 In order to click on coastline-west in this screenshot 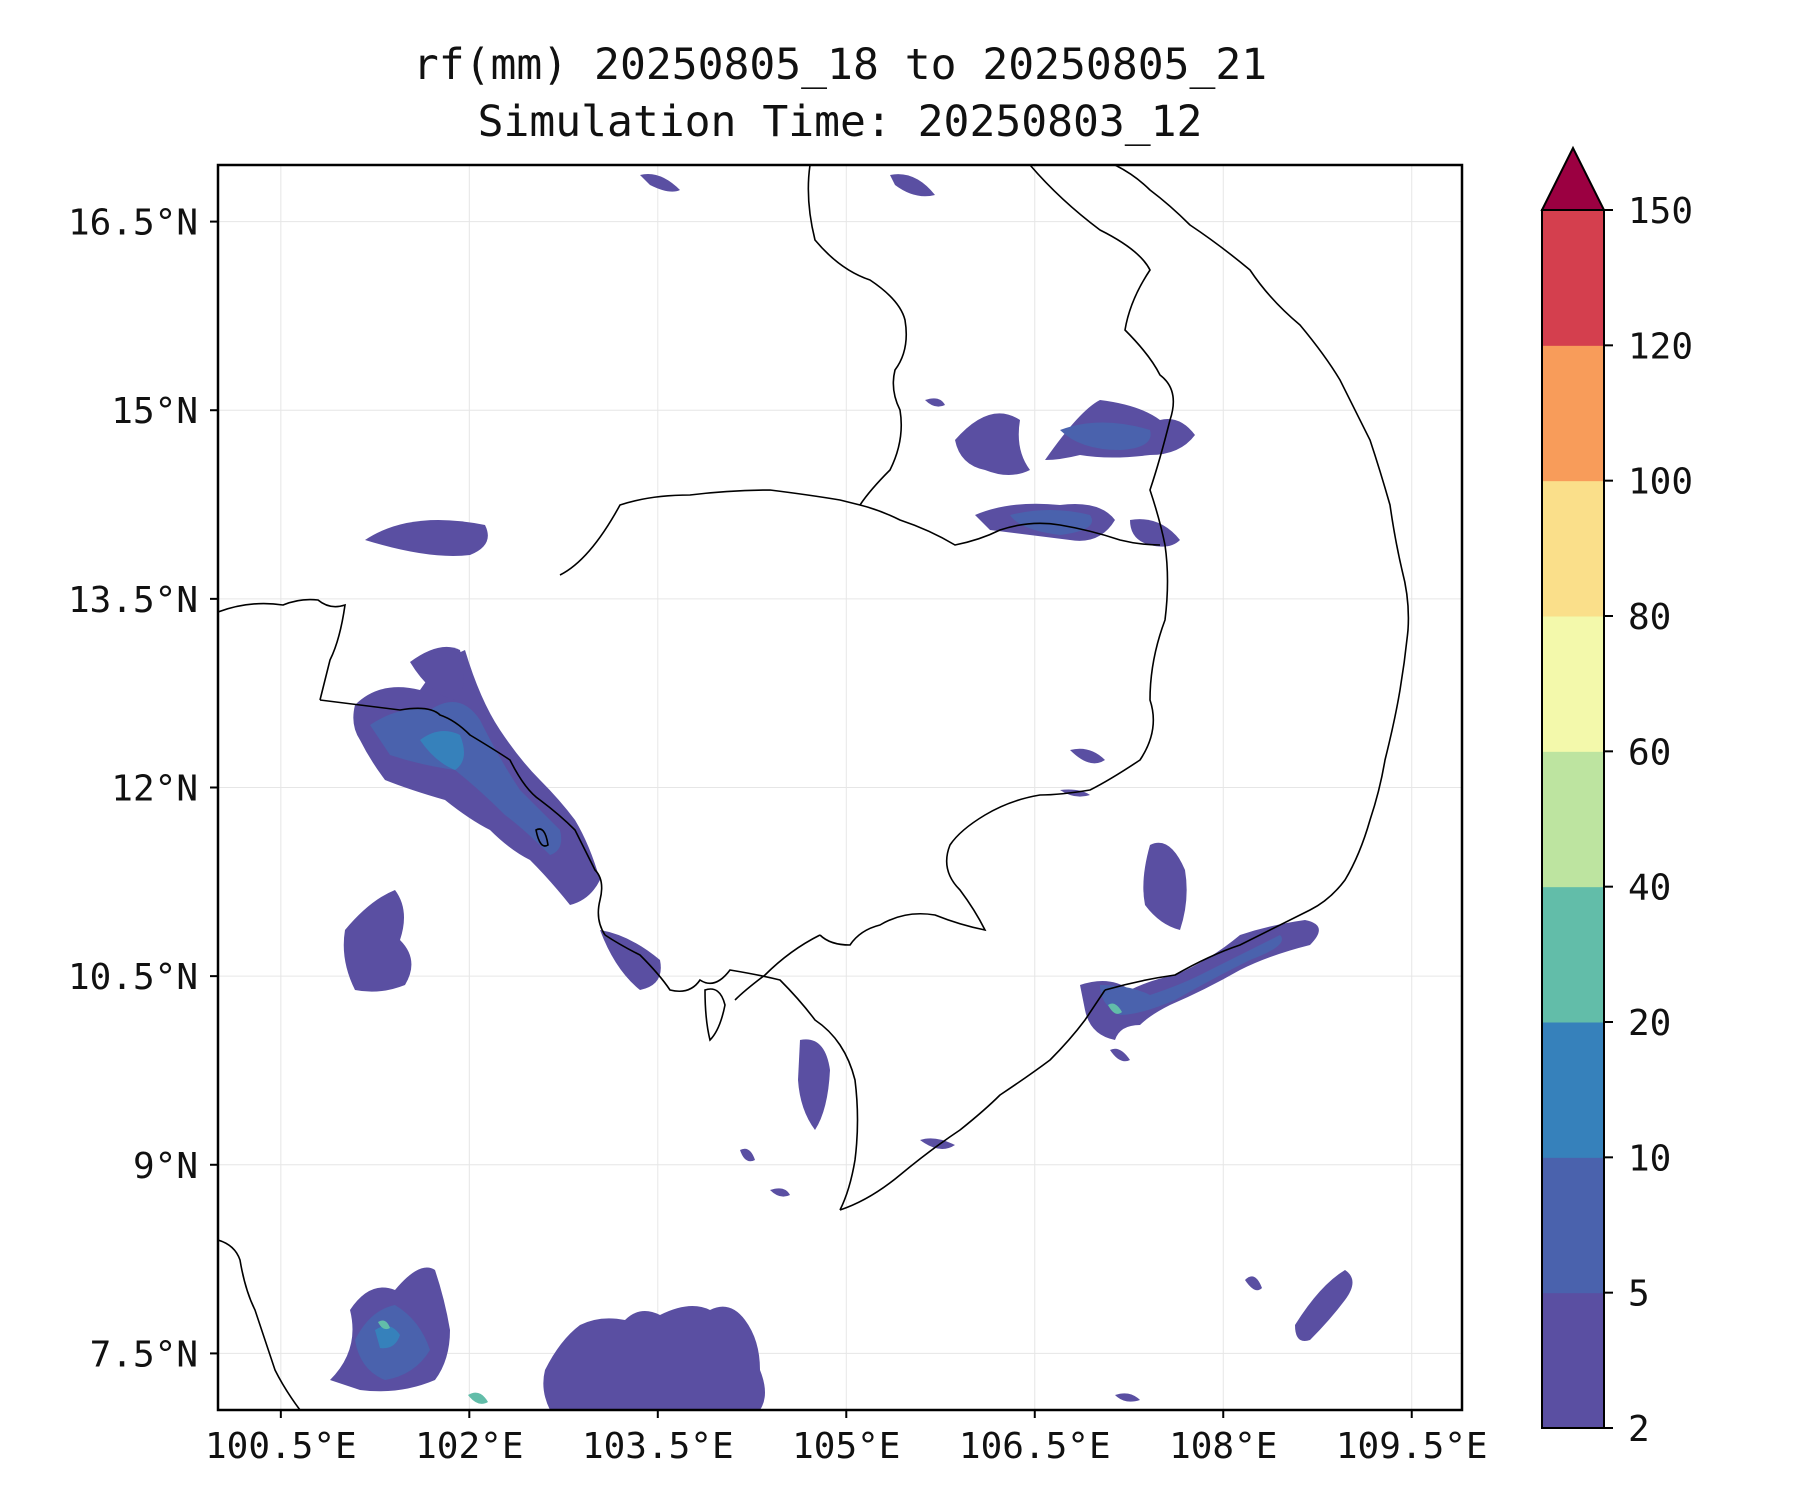, I will do `click(282, 649)`.